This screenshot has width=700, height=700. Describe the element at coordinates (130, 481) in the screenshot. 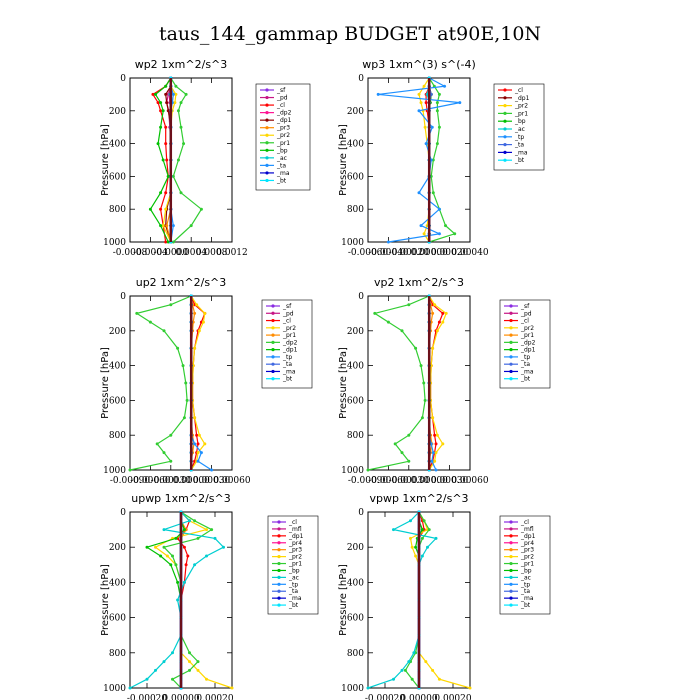

I see `x-tick-label: -0.00090` at that location.